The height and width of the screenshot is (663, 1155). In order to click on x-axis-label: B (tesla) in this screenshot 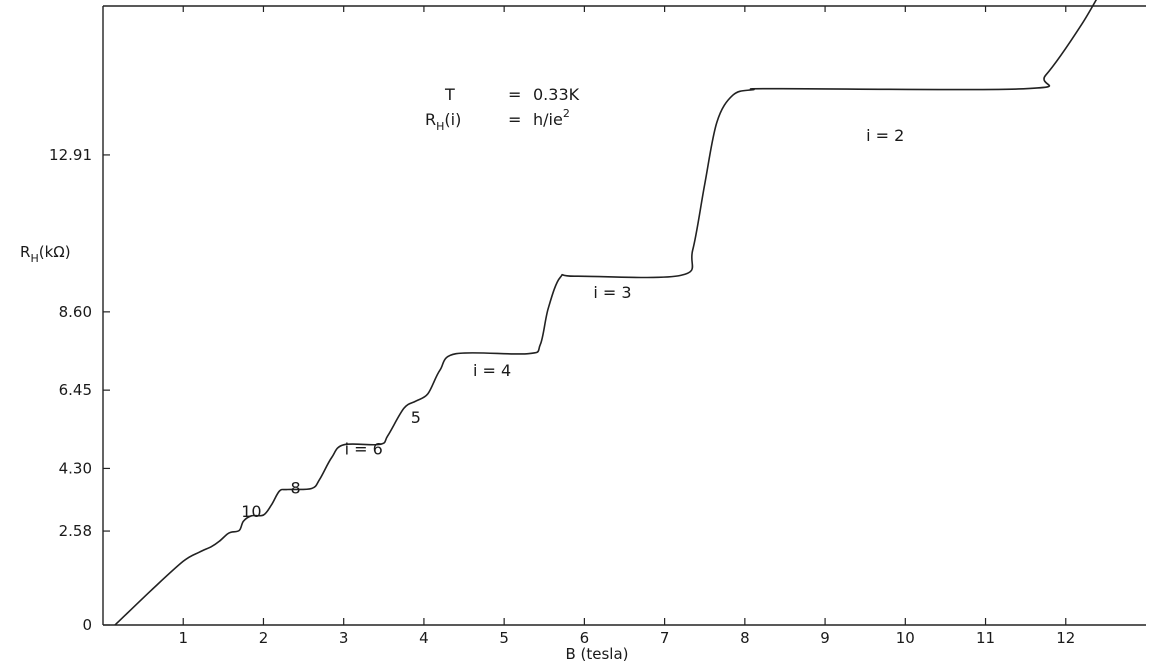, I will do `click(596, 654)`.